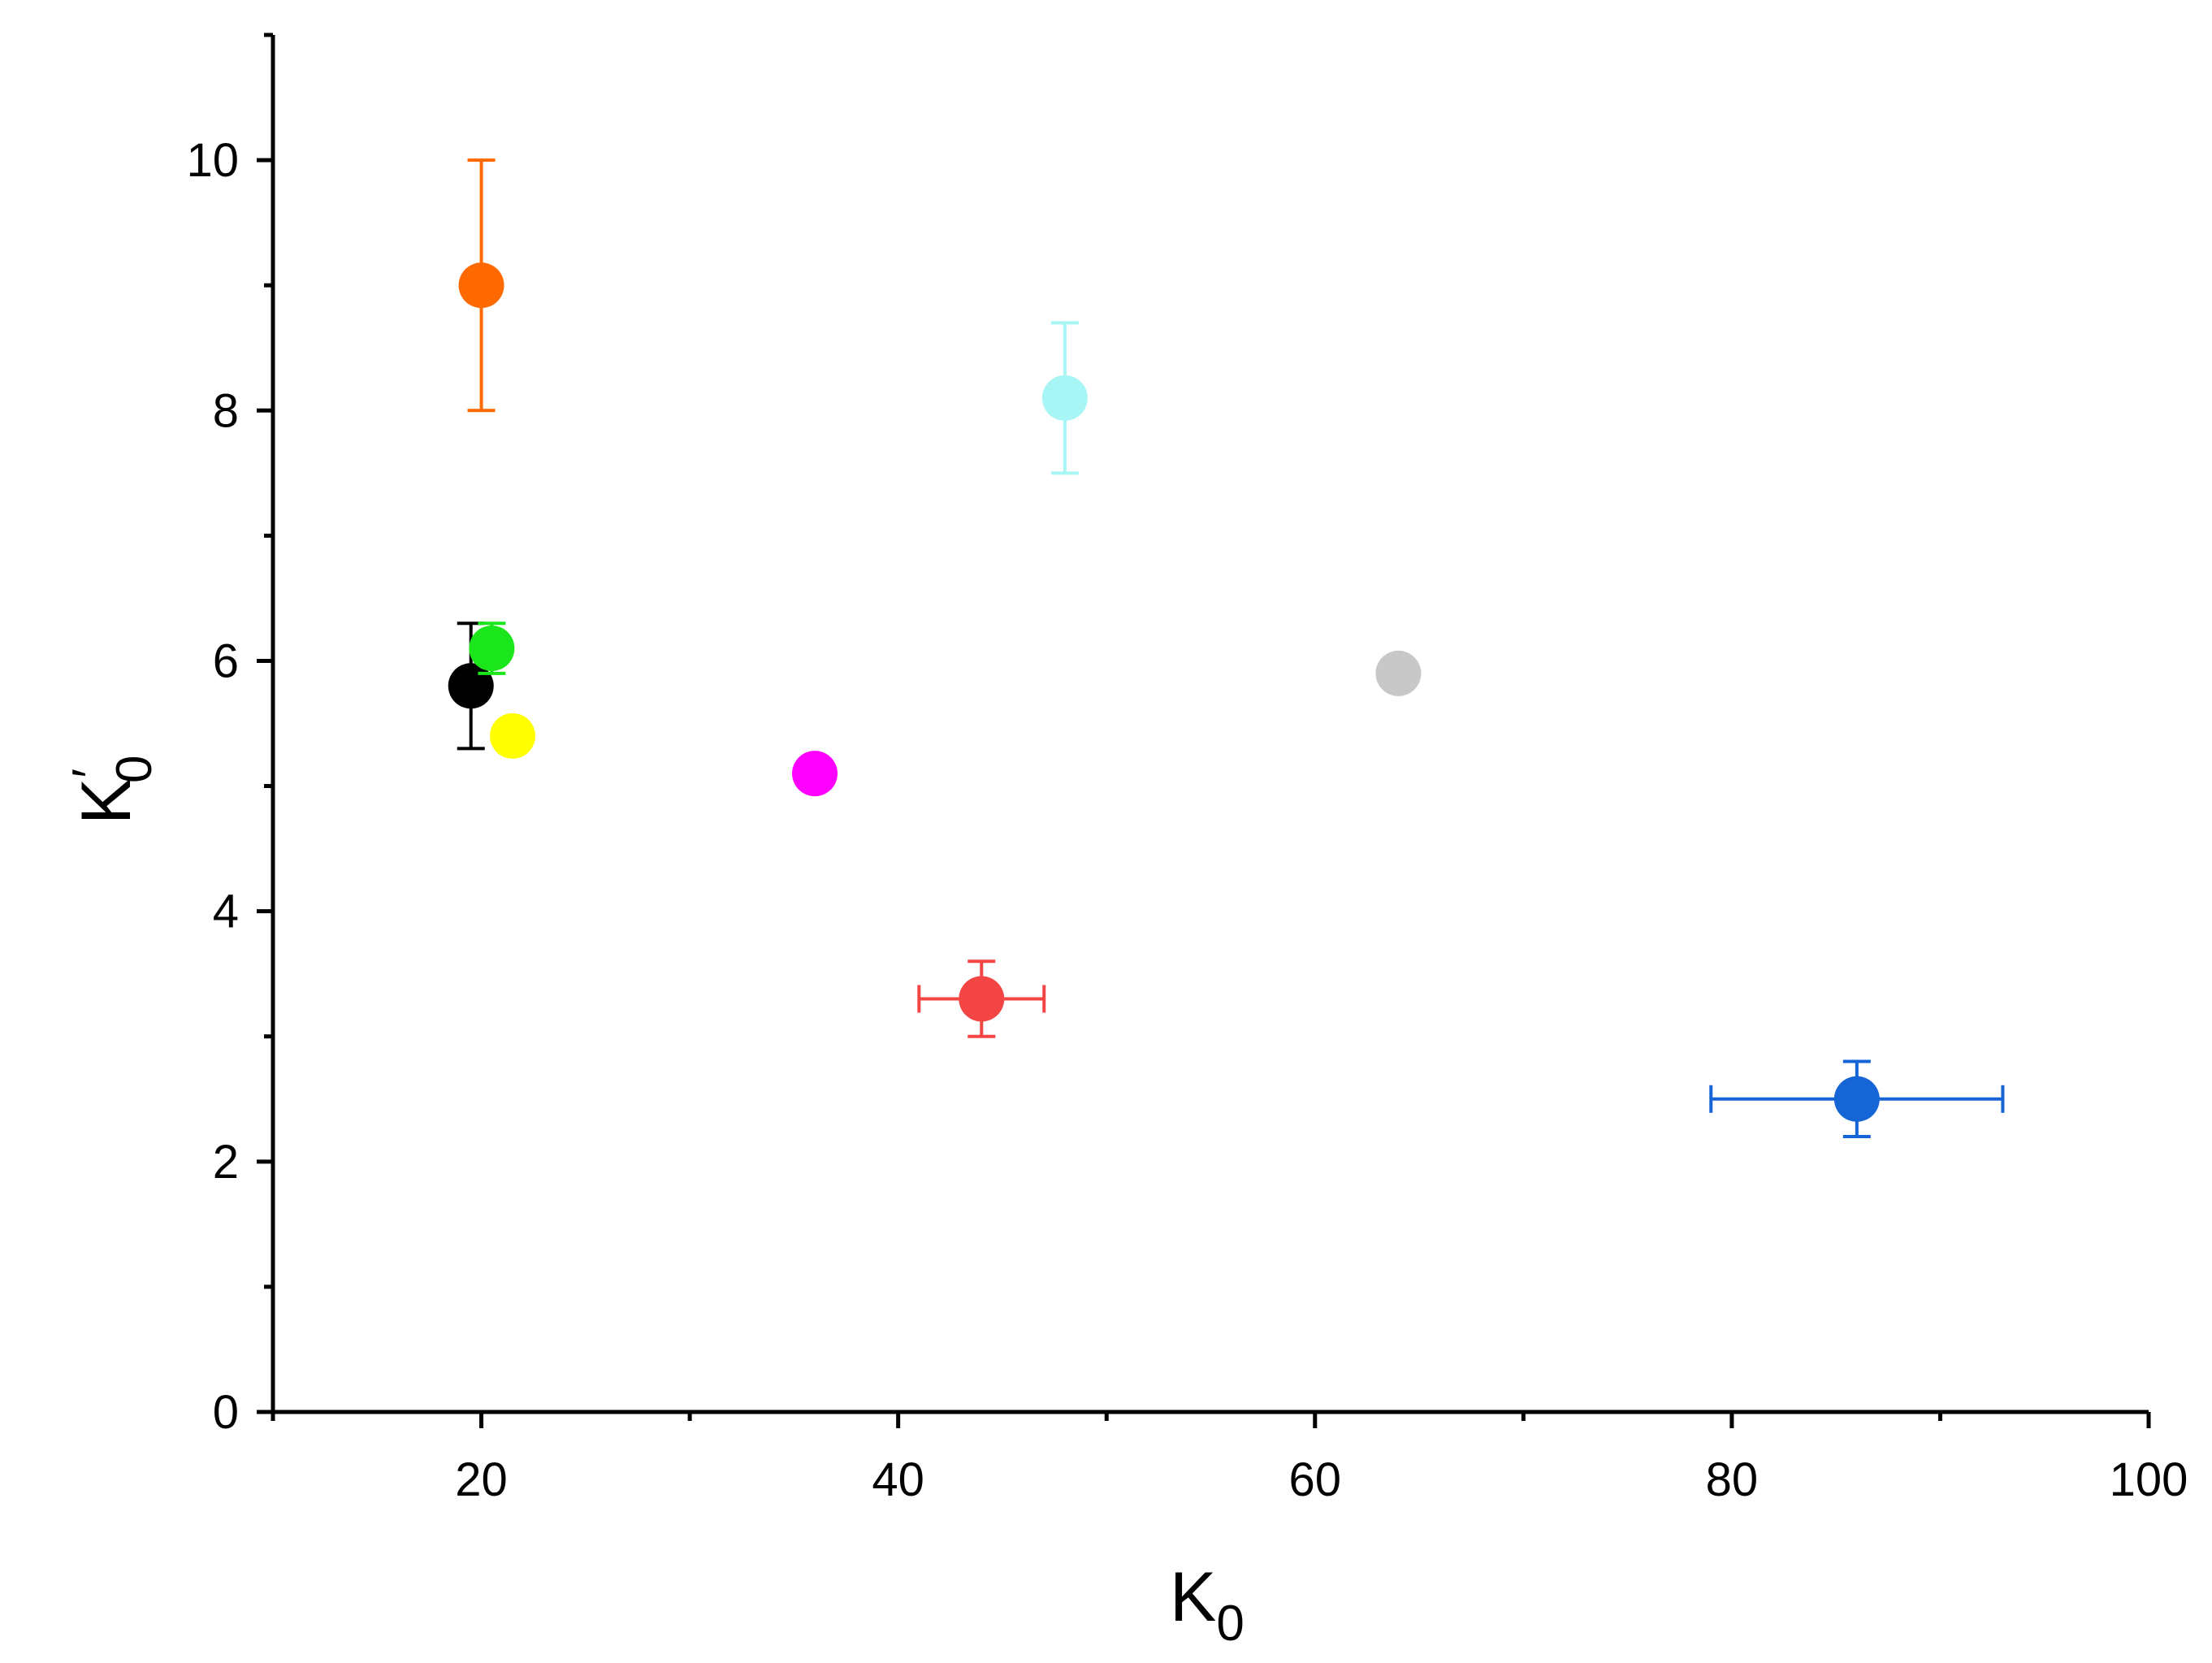 Image resolution: width=2212 pixels, height=1663 pixels. What do you see at coordinates (226, 410) in the screenshot?
I see `y-tick-label: 8` at bounding box center [226, 410].